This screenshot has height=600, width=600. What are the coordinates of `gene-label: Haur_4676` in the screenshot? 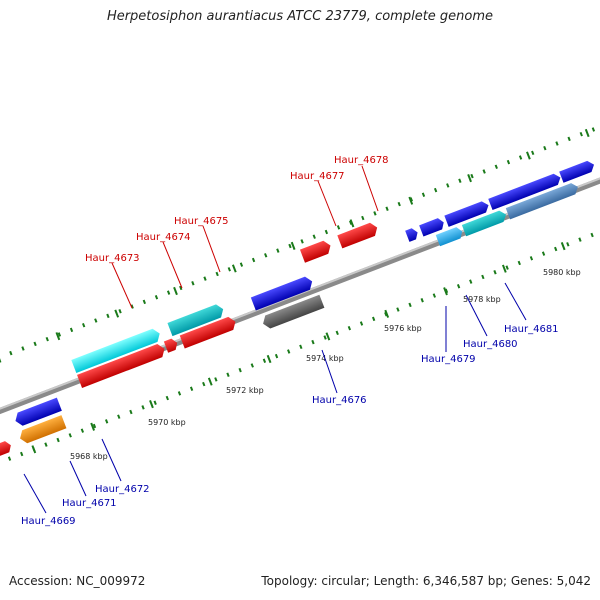 It's located at (339, 400).